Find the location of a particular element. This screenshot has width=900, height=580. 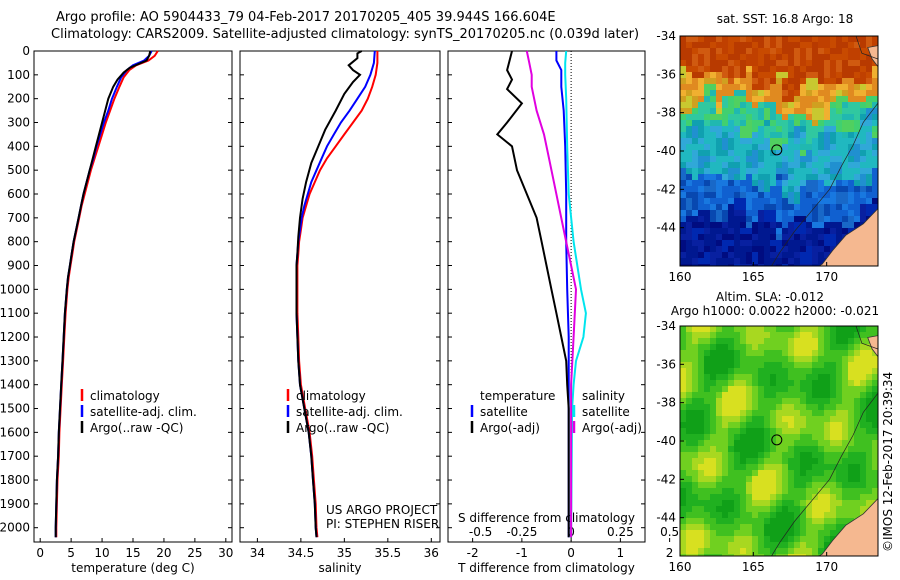

y-tick-label: 400 is located at coordinates (18, 146).